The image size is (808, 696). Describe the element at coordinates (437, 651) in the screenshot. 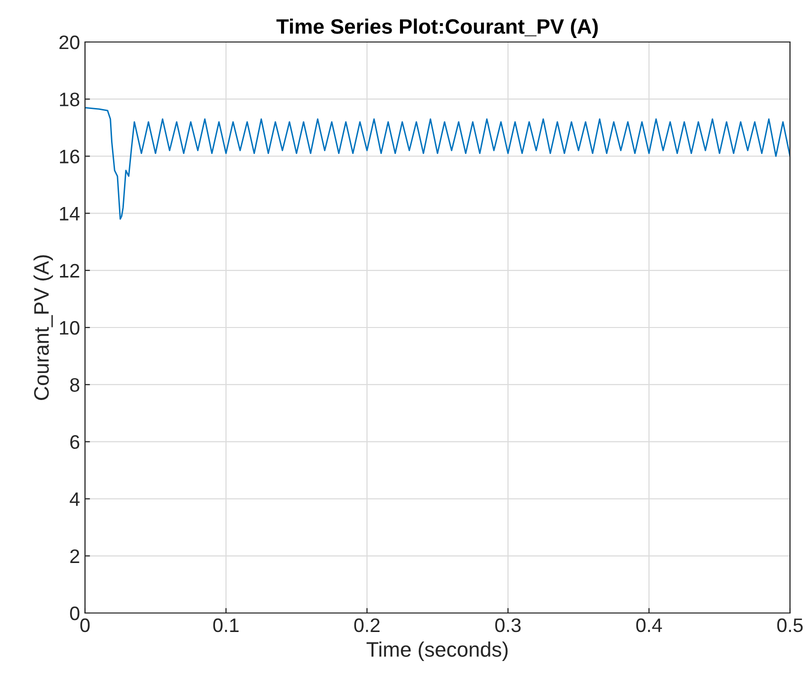

I see `x-axis-title: Time (seconds)` at that location.